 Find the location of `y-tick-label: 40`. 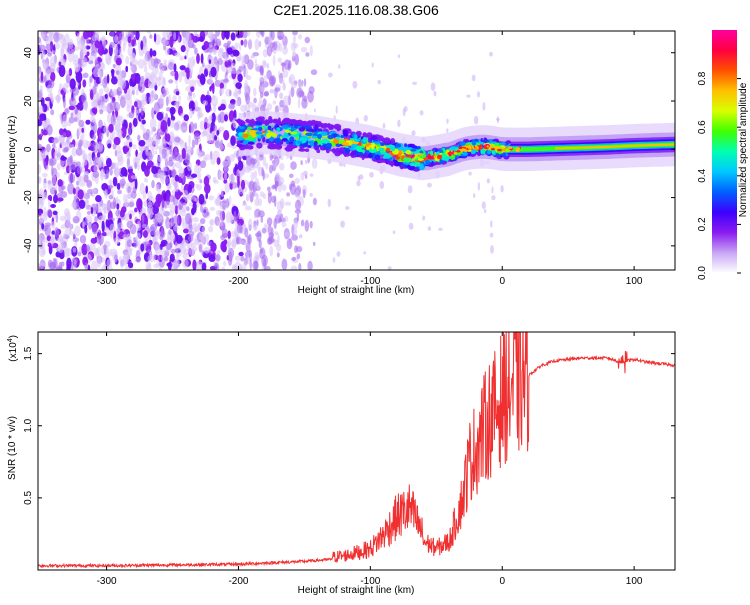

y-tick-label: 40 is located at coordinates (28, 53).